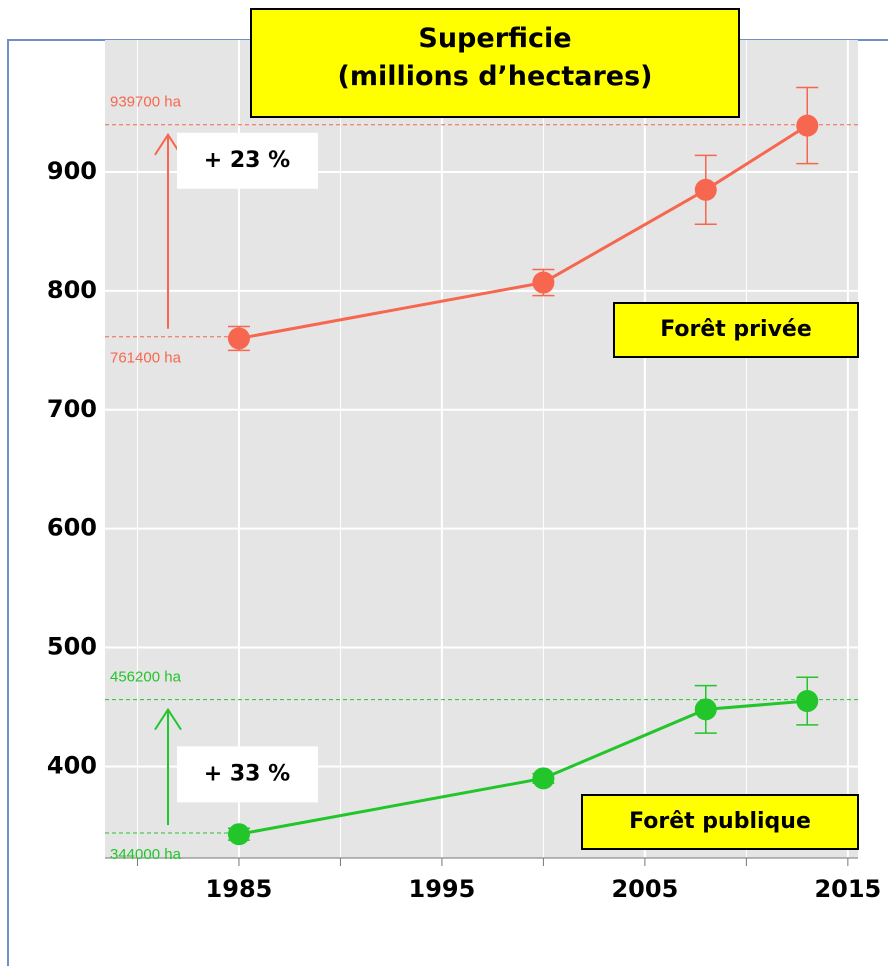 The width and height of the screenshot is (888, 966). What do you see at coordinates (72, 647) in the screenshot?
I see `y-tick-label: 500` at bounding box center [72, 647].